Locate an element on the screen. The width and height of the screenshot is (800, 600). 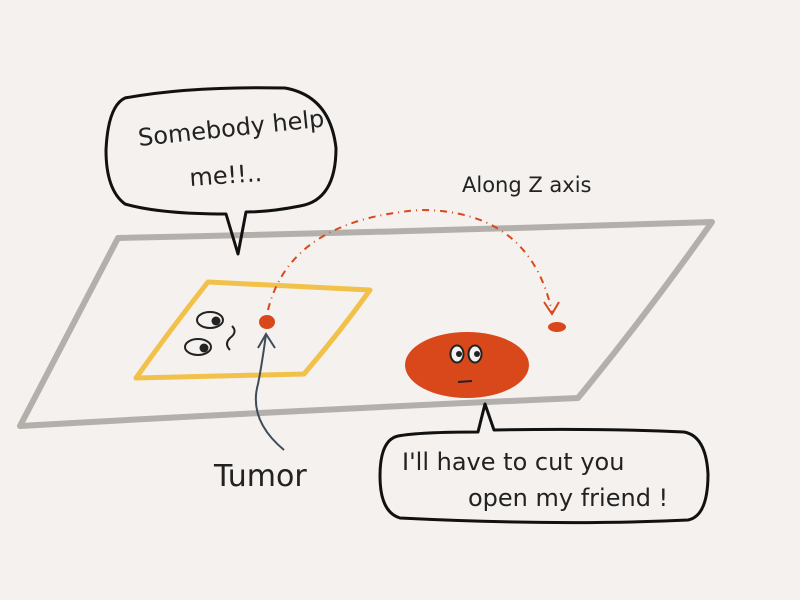
left-speech-bubble is located at coordinates (221, 171).